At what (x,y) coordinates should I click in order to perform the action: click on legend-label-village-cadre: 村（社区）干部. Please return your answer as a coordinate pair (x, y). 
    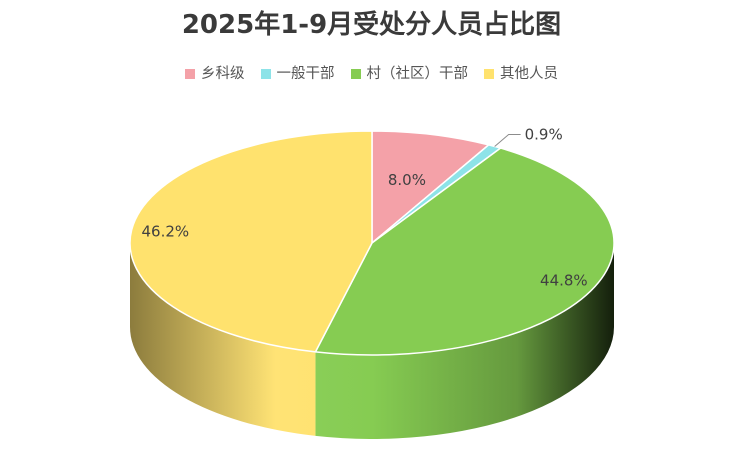
    Looking at the image, I should click on (417, 74).